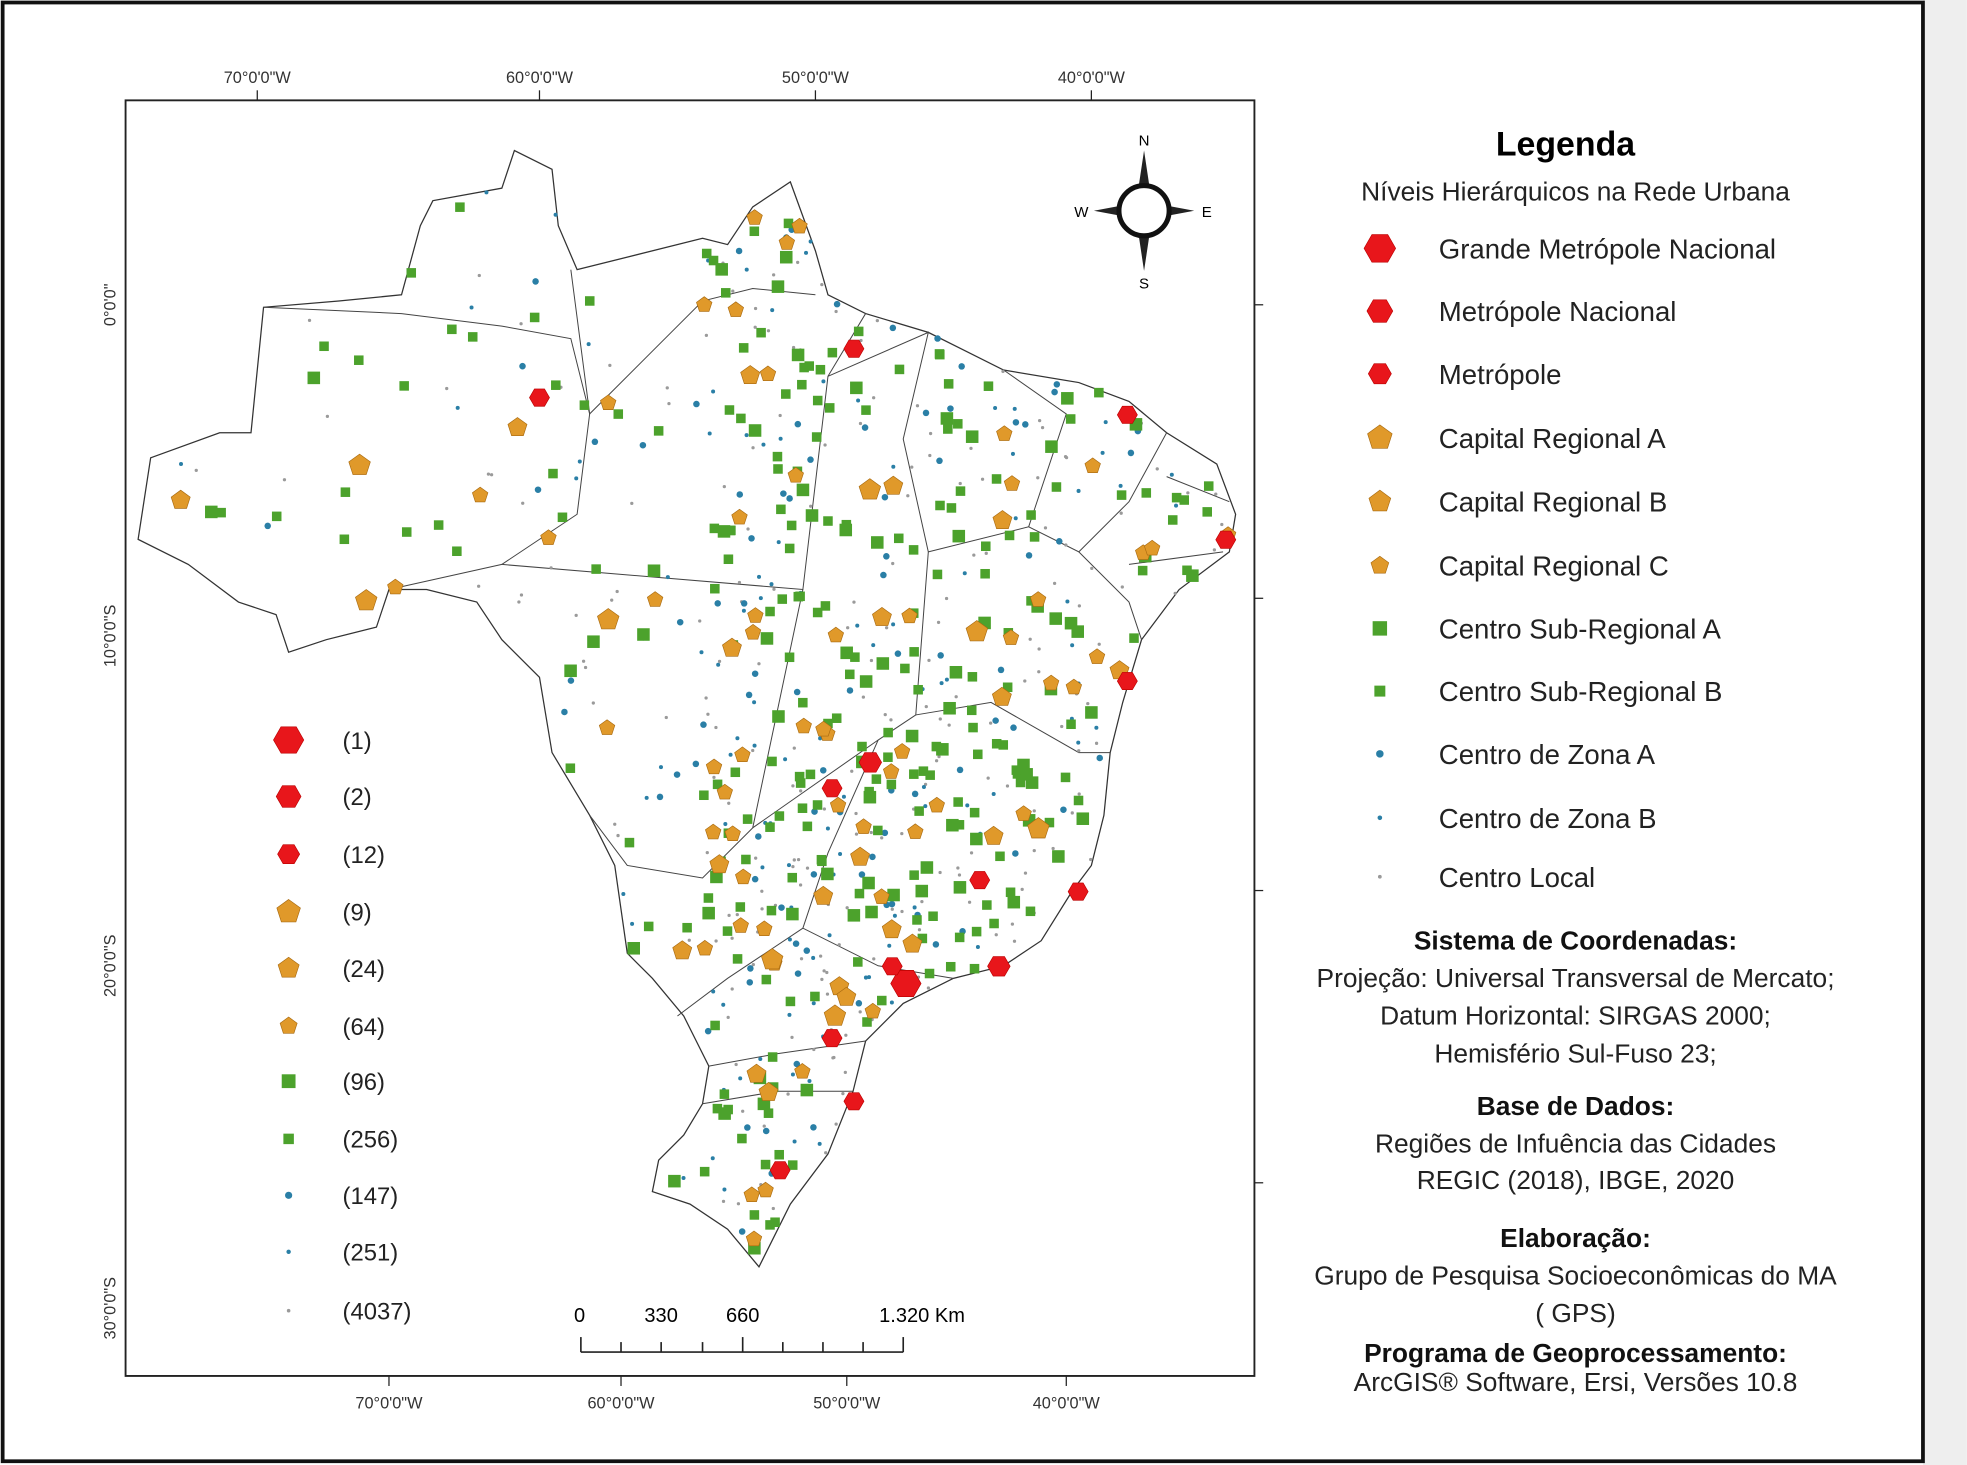 Image resolution: width=1967 pixels, height=1465 pixels. What do you see at coordinates (371, 1253) in the screenshot?
I see `count-label: (251)` at bounding box center [371, 1253].